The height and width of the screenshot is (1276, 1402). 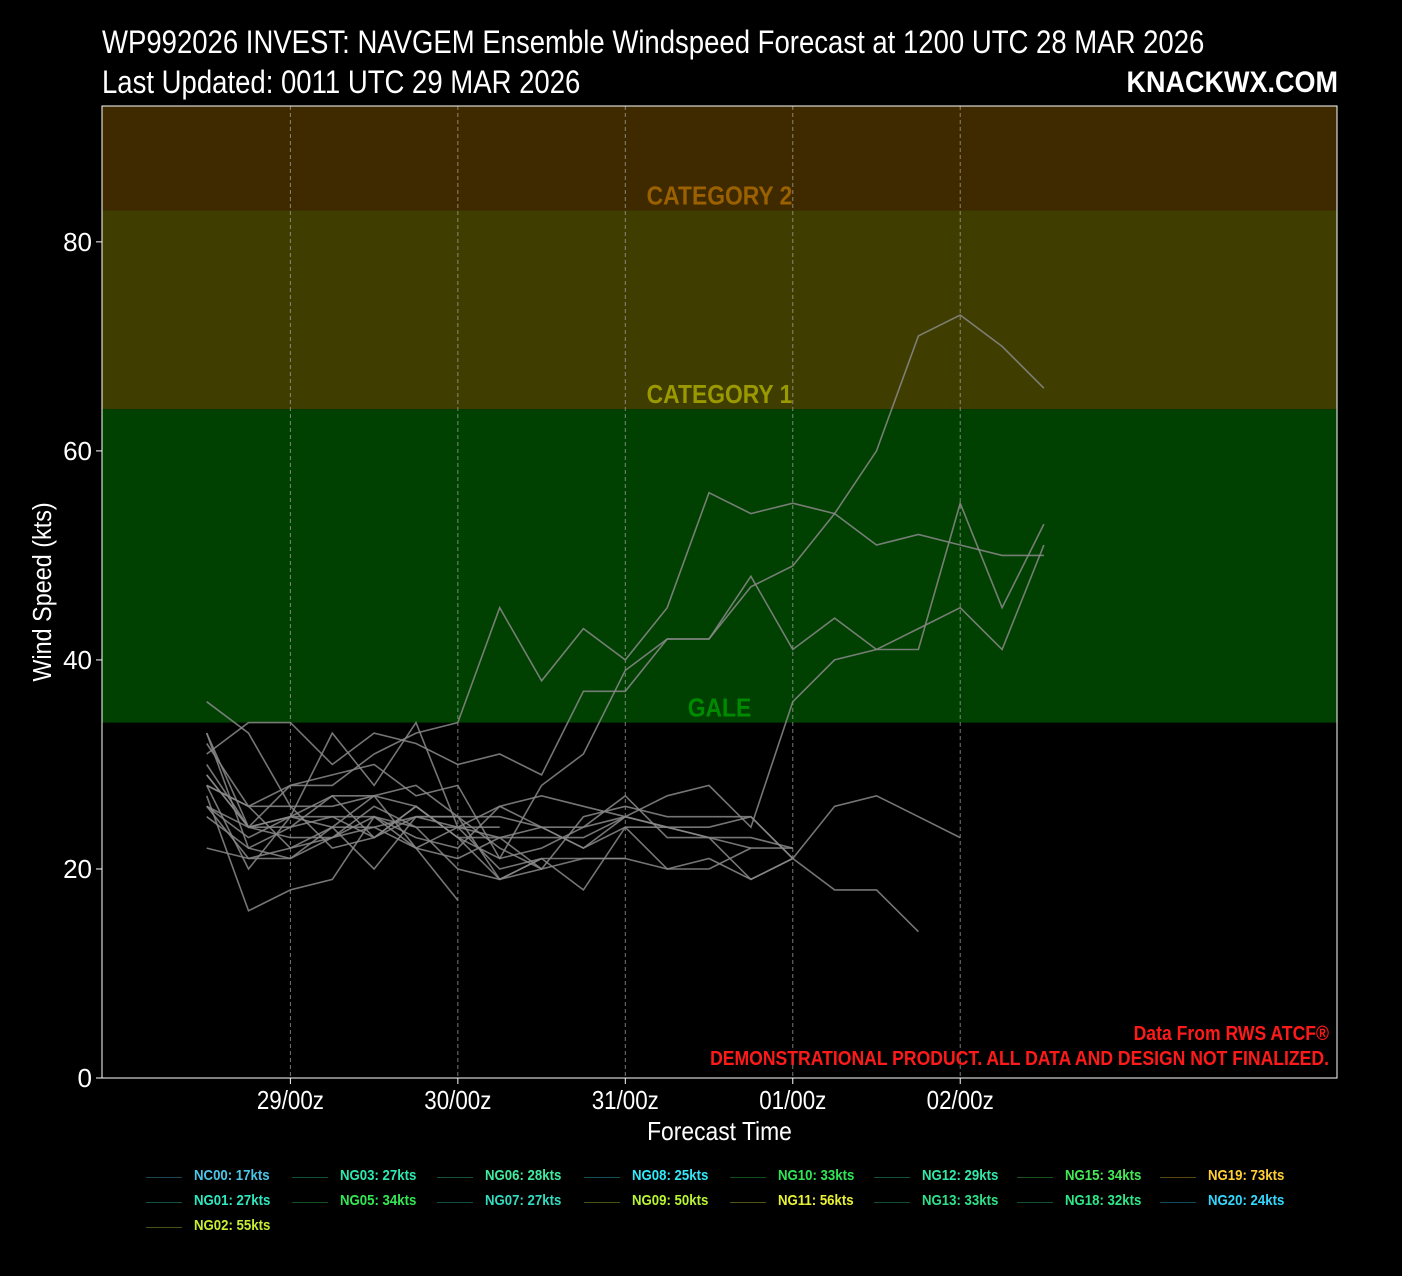 What do you see at coordinates (625, 1100) in the screenshot?
I see `x-tick-label: 31/00z` at bounding box center [625, 1100].